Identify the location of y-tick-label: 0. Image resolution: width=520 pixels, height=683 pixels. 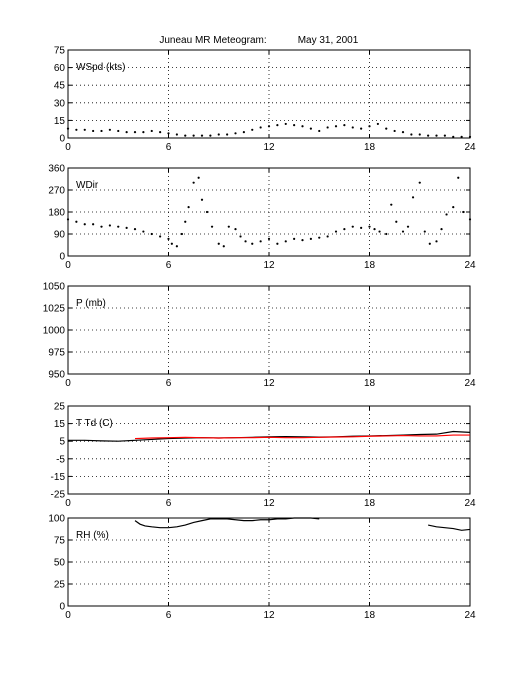
(62, 139).